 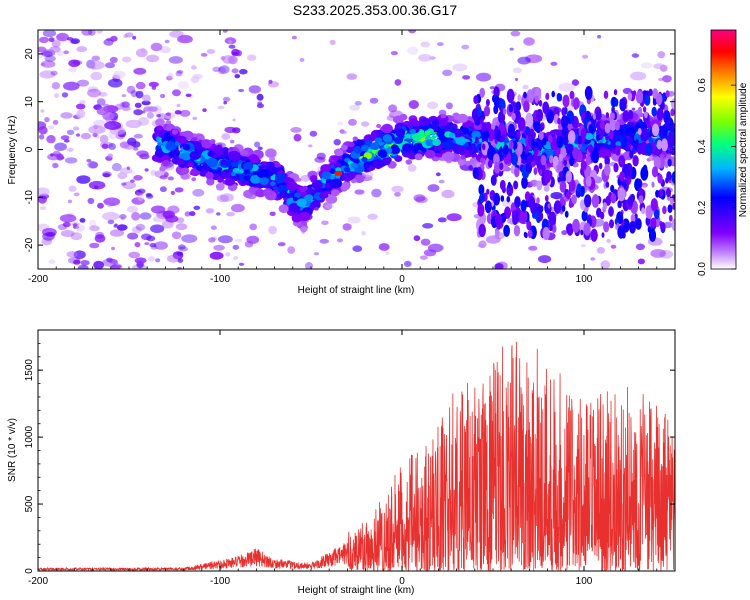 What do you see at coordinates (29, 437) in the screenshot?
I see `snr-y-tick-label: 1000` at bounding box center [29, 437].